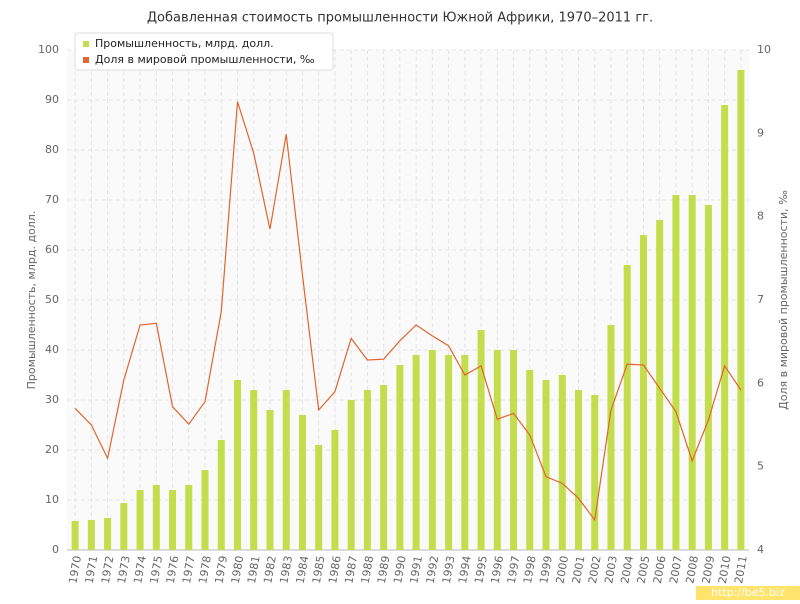 This screenshot has width=800, height=604. What do you see at coordinates (204, 51) in the screenshot?
I see `legend-box` at bounding box center [204, 51].